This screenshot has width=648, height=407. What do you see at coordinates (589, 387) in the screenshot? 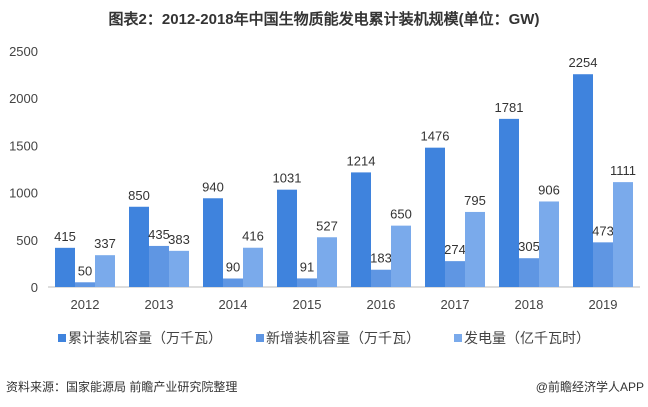
I see `brand-credit: @前瞻经济学人APP` at bounding box center [589, 387].